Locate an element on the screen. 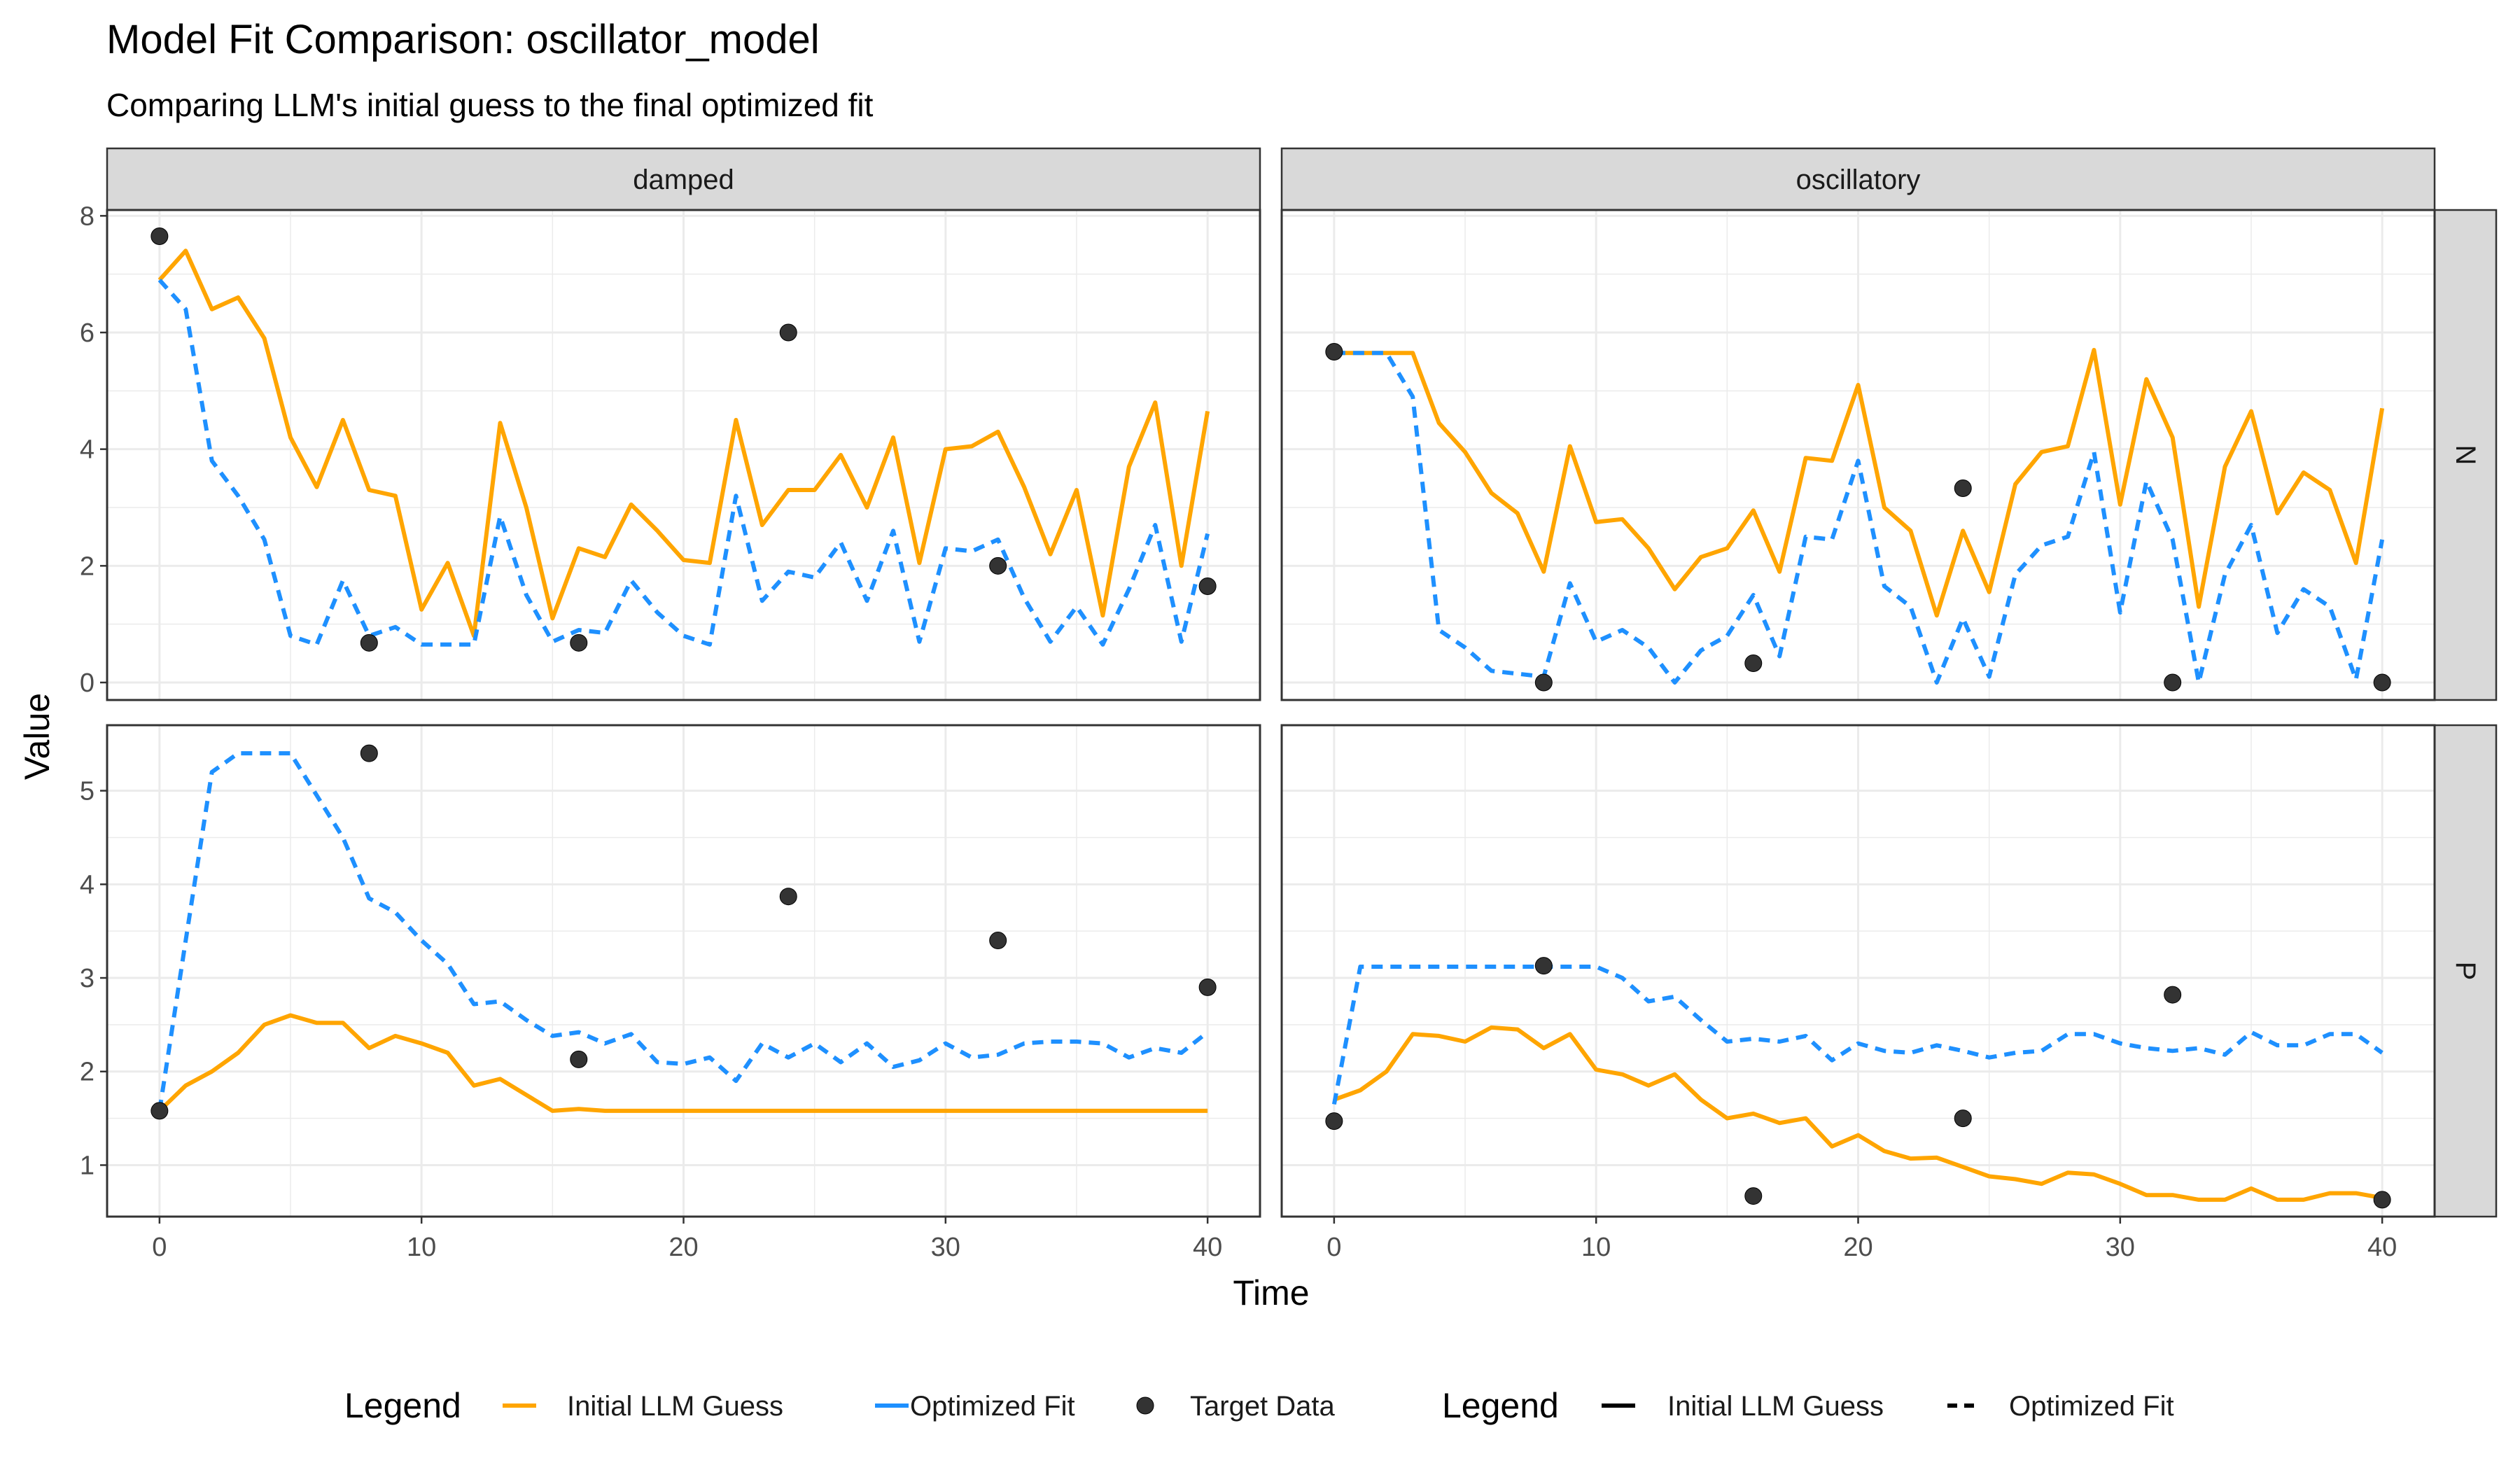 Image resolution: width=2520 pixels, height=1470 pixels. strip-label-damped: damped is located at coordinates (683, 179).